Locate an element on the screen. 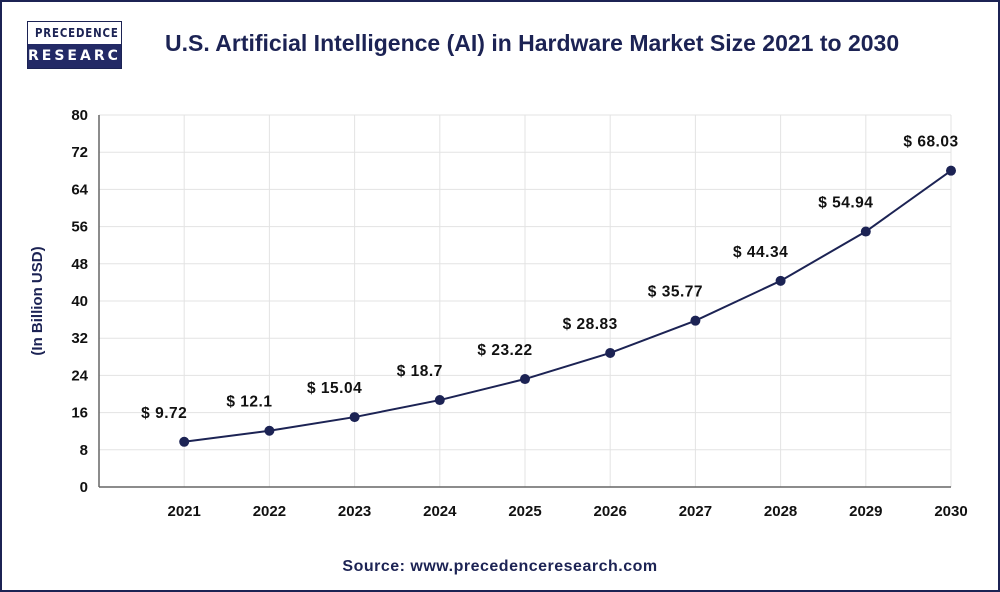 Image resolution: width=1000 pixels, height=592 pixels. y-tick-label: 40 is located at coordinates (79, 301).